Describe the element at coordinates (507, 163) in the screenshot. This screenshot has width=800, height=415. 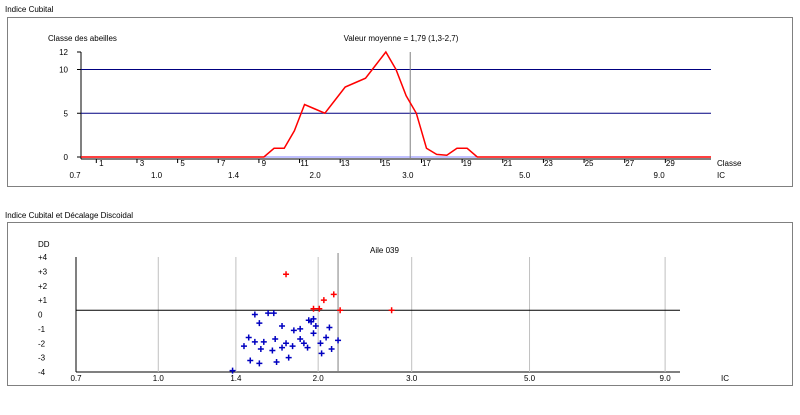
I see `class-tick-label: 21` at that location.